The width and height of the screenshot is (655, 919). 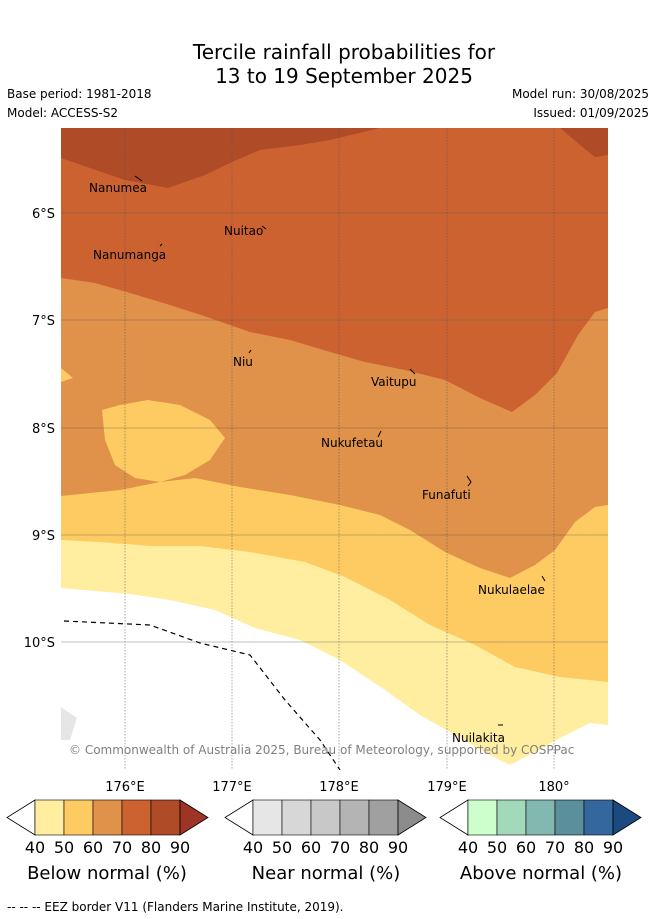 I want to click on colorbar-near: 40 50 60 70 80 90, so click(x=325, y=828).